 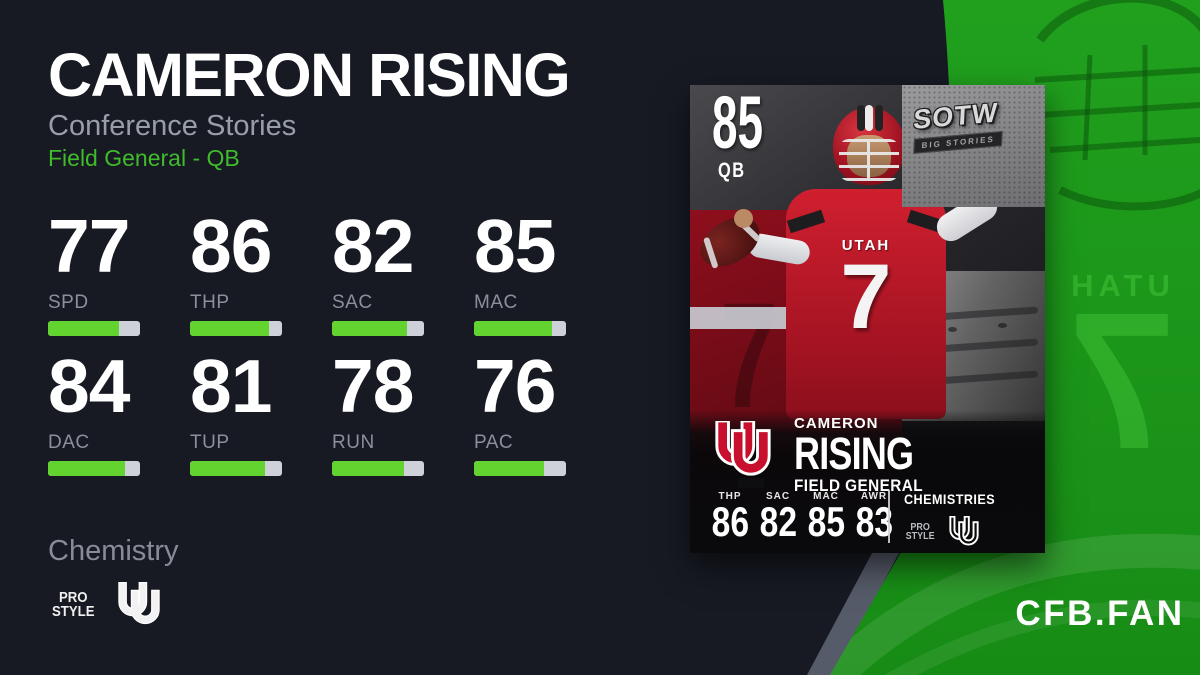 I want to click on card-stat-cell: THP 86, so click(x=730, y=518).